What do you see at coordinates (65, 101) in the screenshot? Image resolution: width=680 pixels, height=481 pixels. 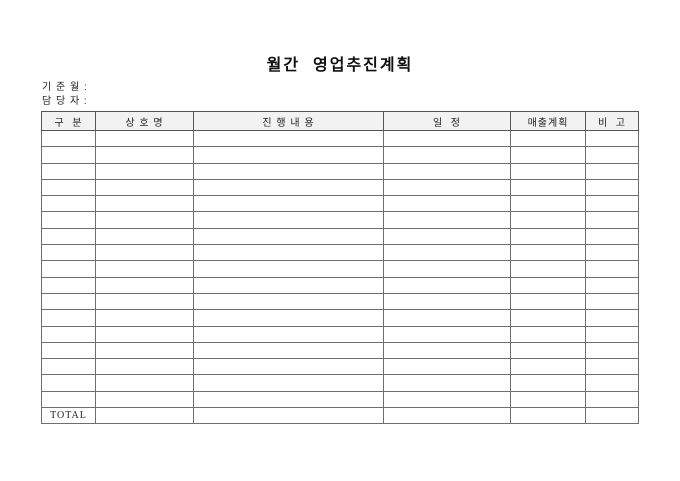 I see `manager-label: 담 당 자 :` at bounding box center [65, 101].